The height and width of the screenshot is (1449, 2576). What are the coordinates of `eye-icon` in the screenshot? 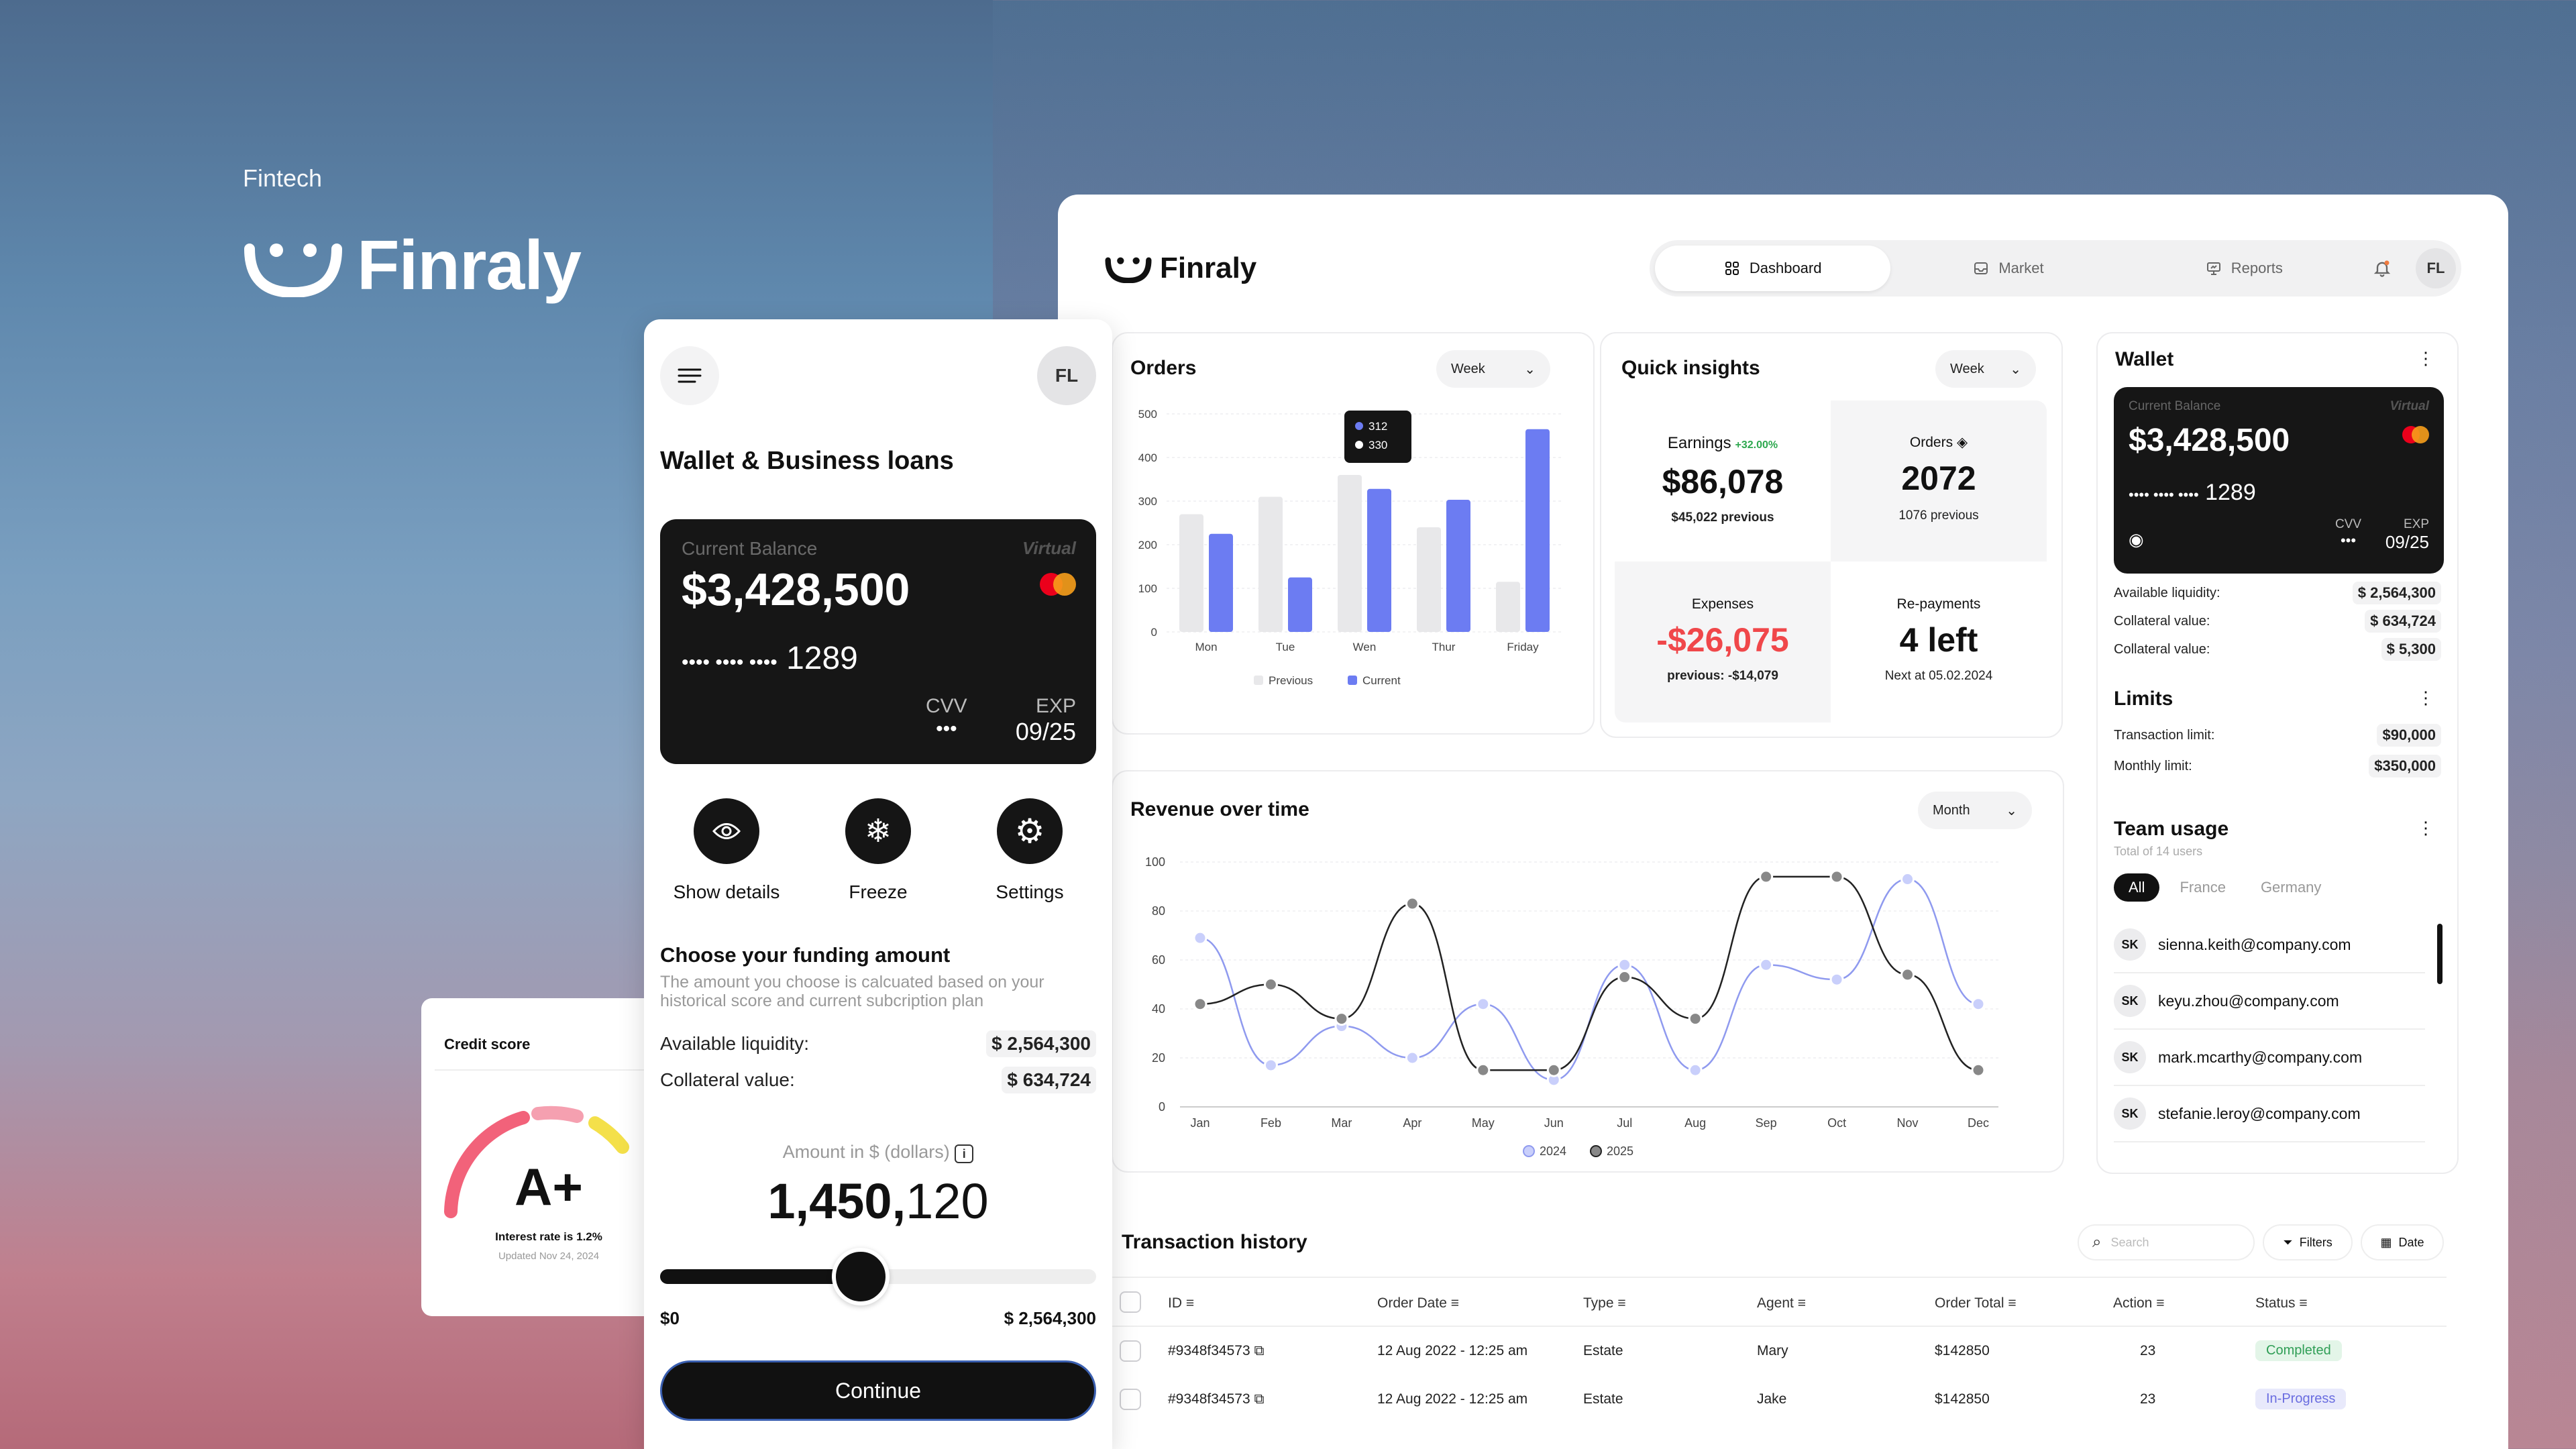 It's located at (726, 831).